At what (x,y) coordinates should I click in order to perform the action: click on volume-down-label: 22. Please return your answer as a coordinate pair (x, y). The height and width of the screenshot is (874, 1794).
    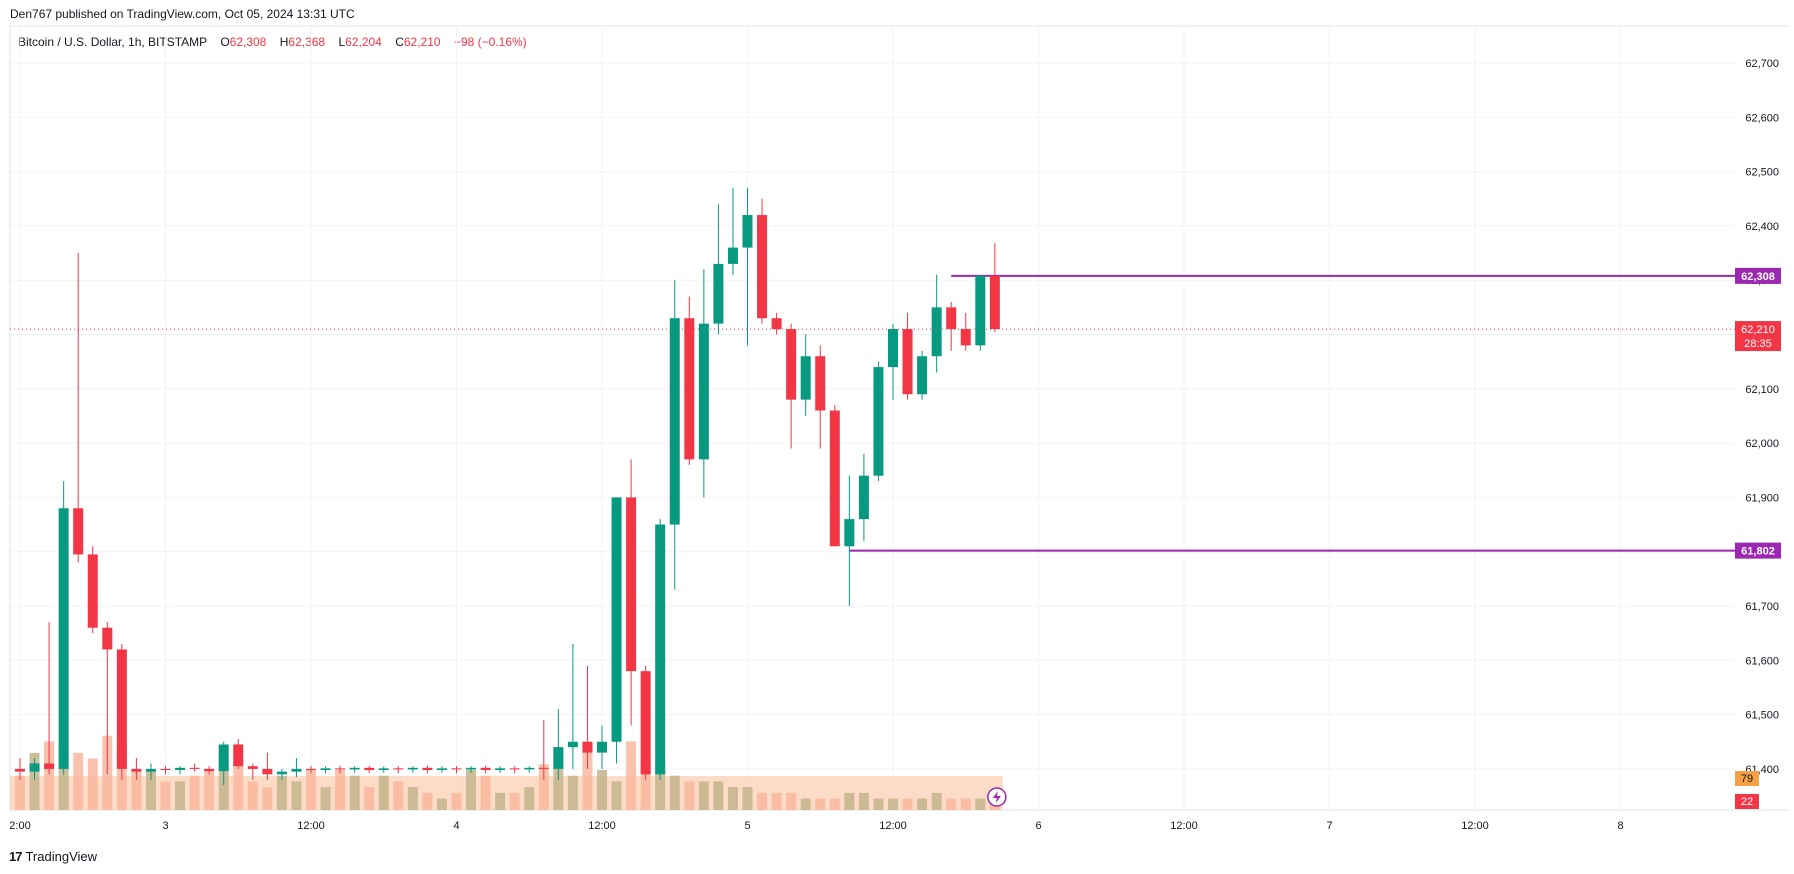
    Looking at the image, I should click on (1747, 802).